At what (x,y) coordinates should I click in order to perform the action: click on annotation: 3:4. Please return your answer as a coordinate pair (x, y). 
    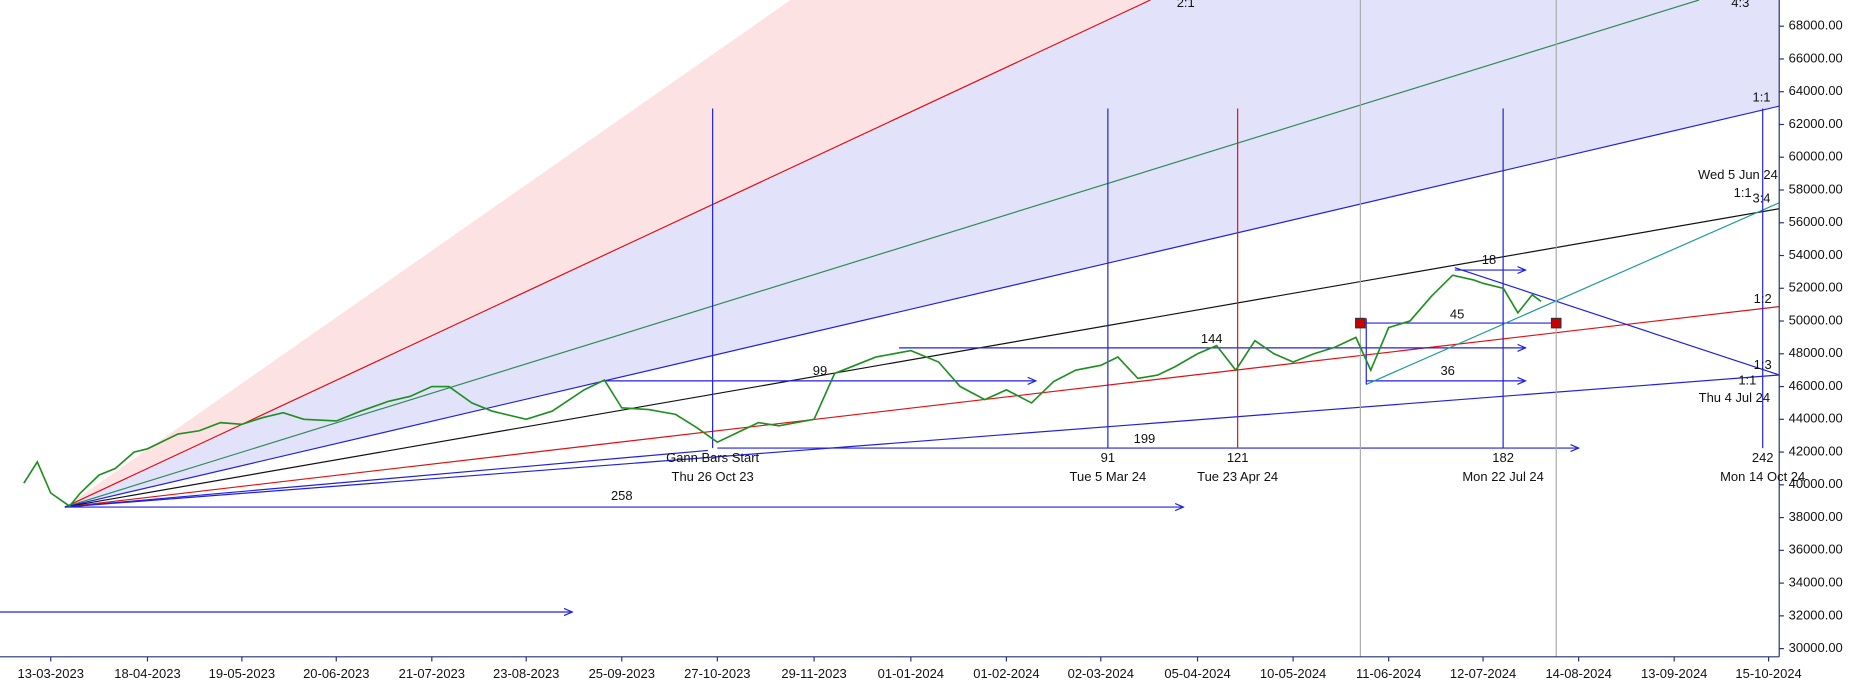
    Looking at the image, I should click on (1761, 198).